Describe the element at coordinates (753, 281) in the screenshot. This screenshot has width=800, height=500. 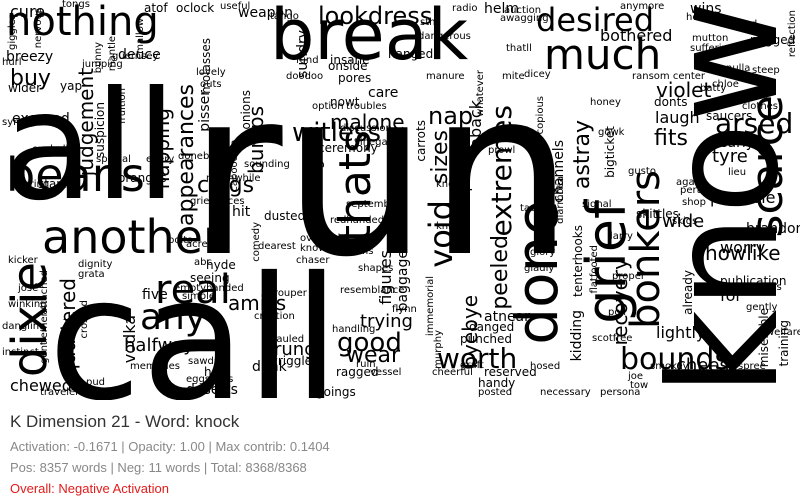
I see `cloud-word: publication` at that location.